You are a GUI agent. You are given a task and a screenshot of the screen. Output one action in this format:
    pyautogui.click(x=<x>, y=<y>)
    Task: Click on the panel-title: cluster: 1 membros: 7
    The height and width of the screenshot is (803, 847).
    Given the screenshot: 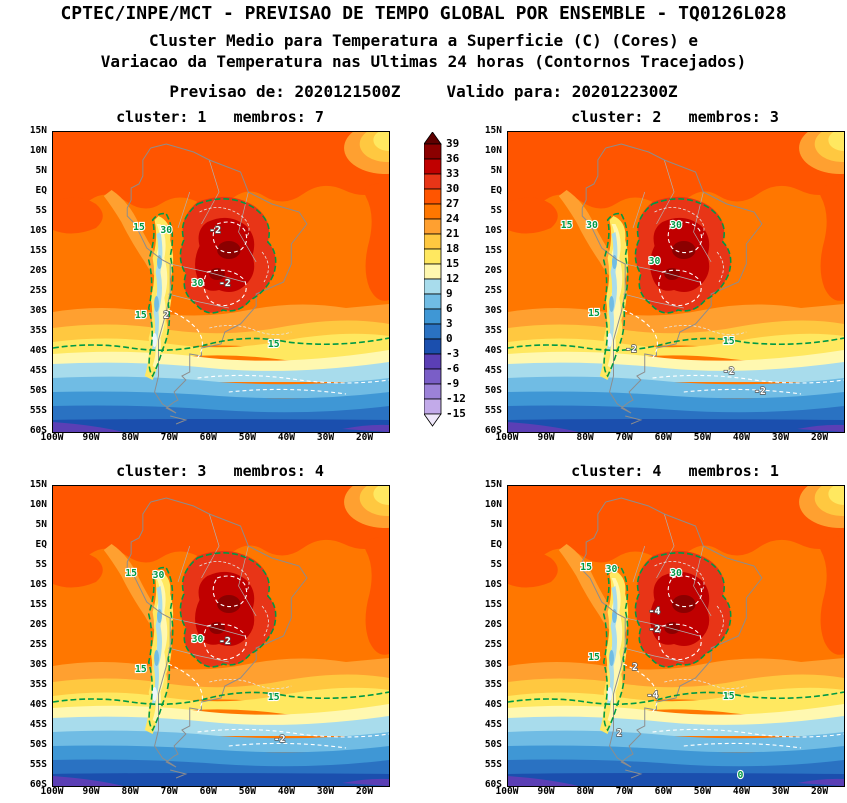 What is the action you would take?
    pyautogui.click(x=220, y=117)
    